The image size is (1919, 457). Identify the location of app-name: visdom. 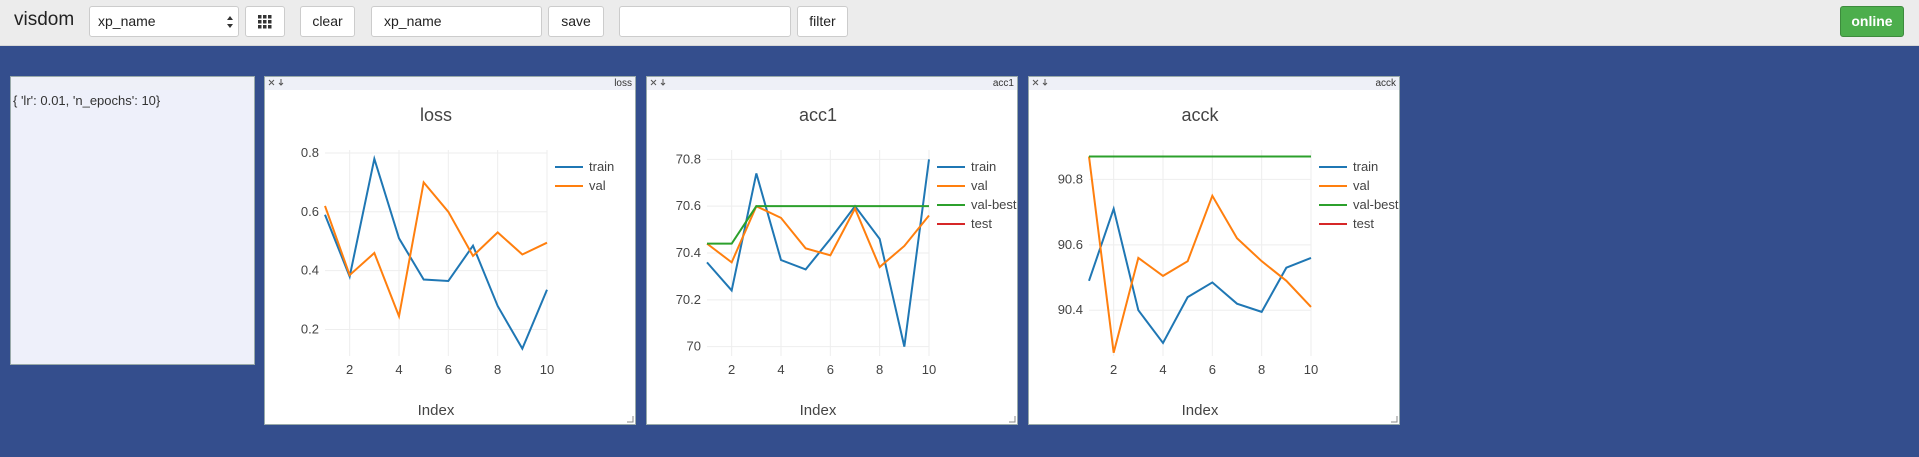
(44, 19).